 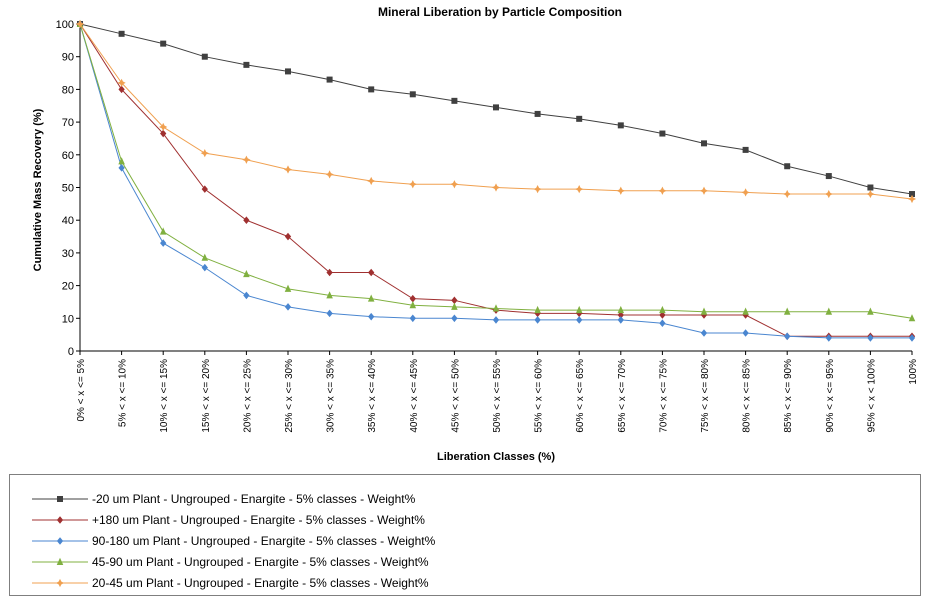 I want to click on y-tick-label: 20, so click(x=68, y=287).